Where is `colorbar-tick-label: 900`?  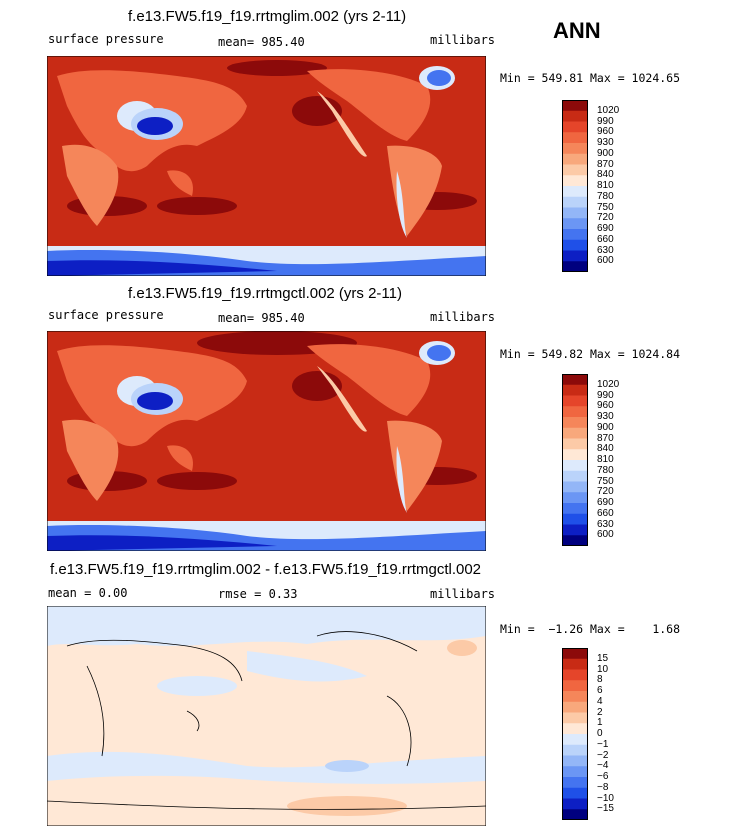 colorbar-tick-label: 900 is located at coordinates (605, 153).